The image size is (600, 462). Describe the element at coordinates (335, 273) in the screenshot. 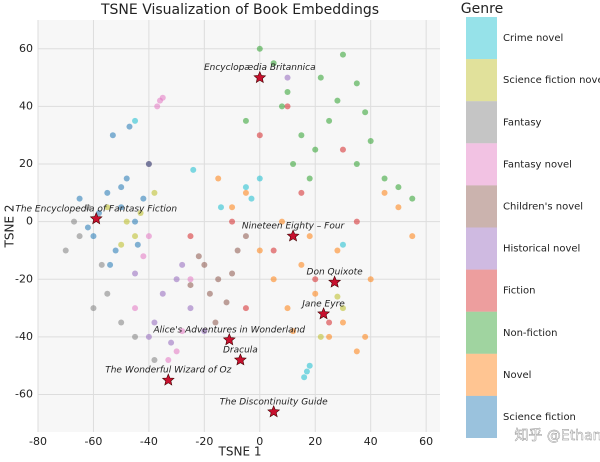

I see `annotation: Don Quixote` at that location.